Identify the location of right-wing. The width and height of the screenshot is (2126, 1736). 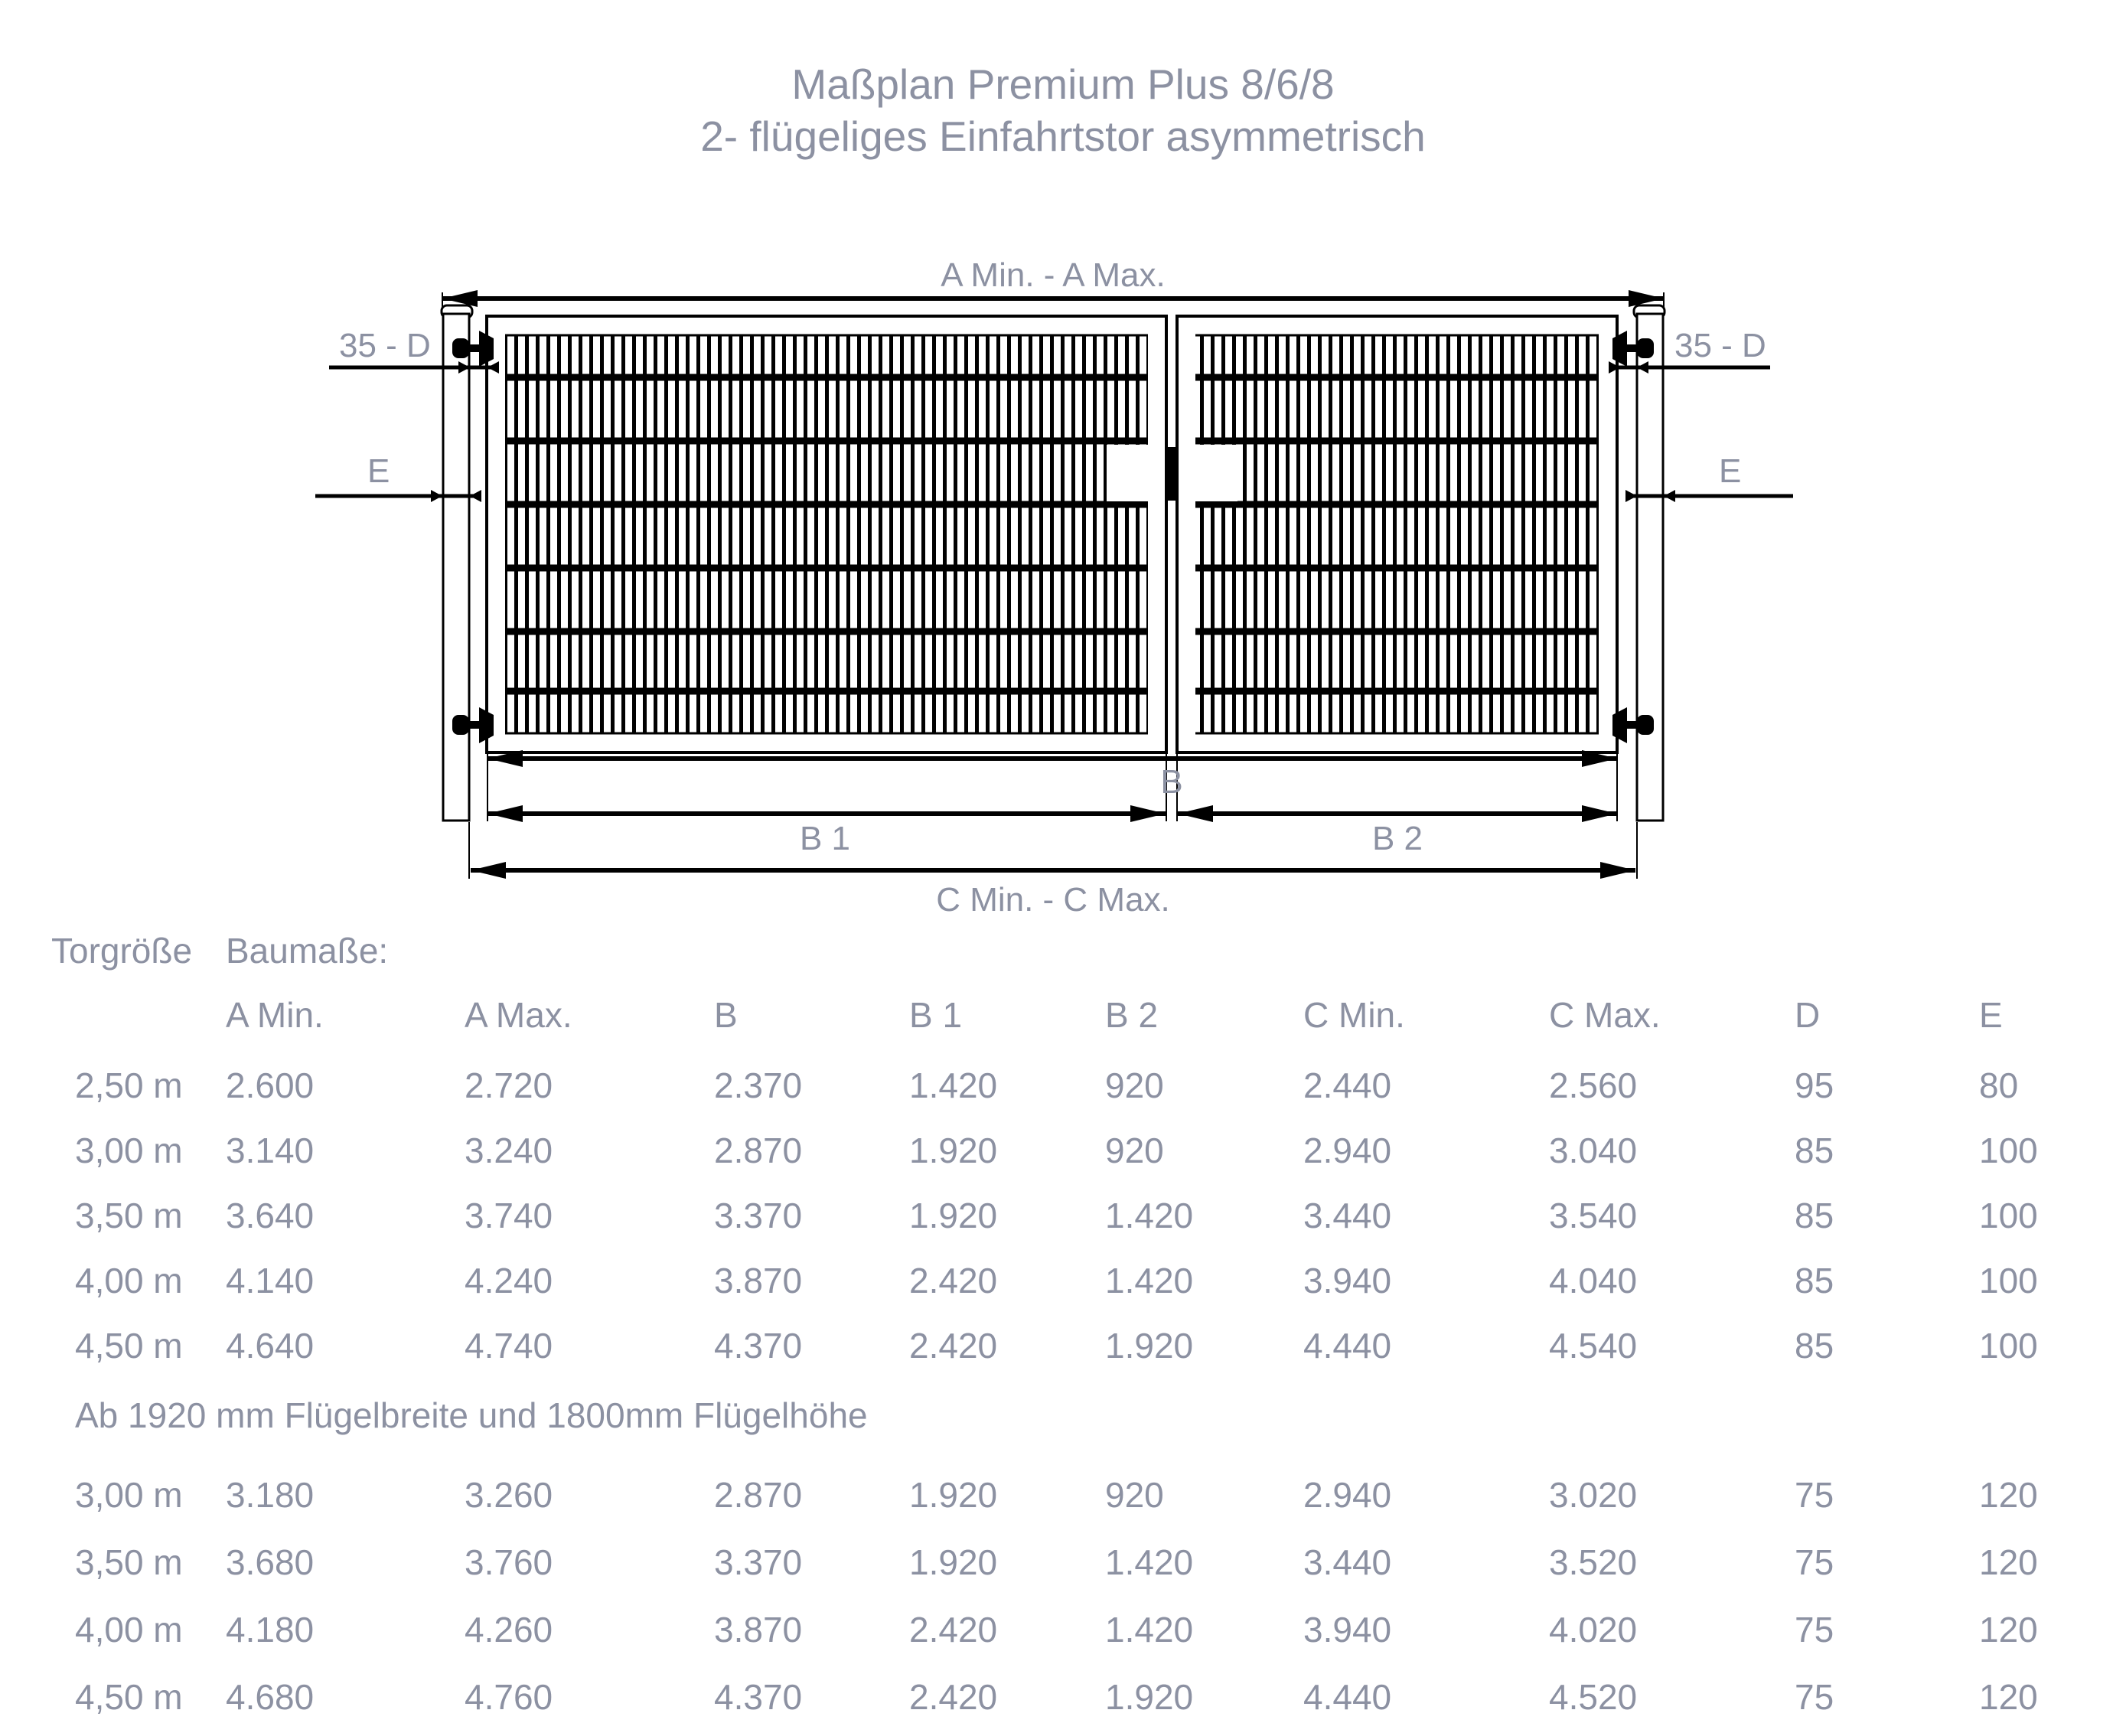
(1397, 534).